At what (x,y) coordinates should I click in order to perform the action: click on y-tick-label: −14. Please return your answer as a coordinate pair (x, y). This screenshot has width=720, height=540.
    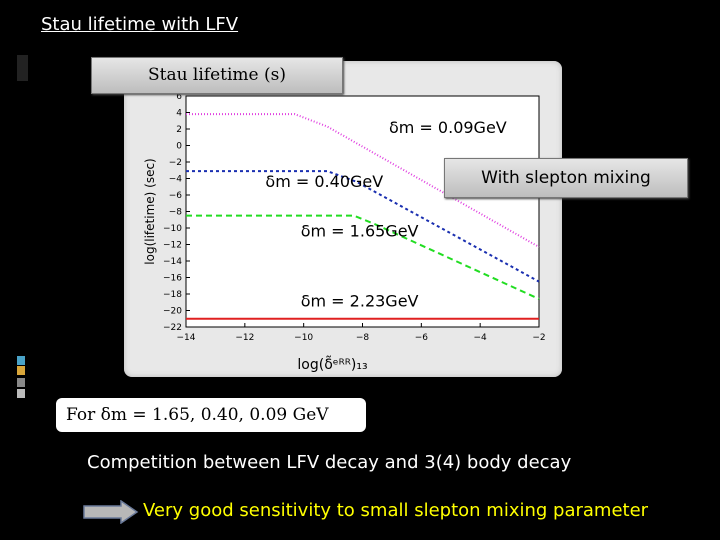
    Looking at the image, I should click on (172, 262).